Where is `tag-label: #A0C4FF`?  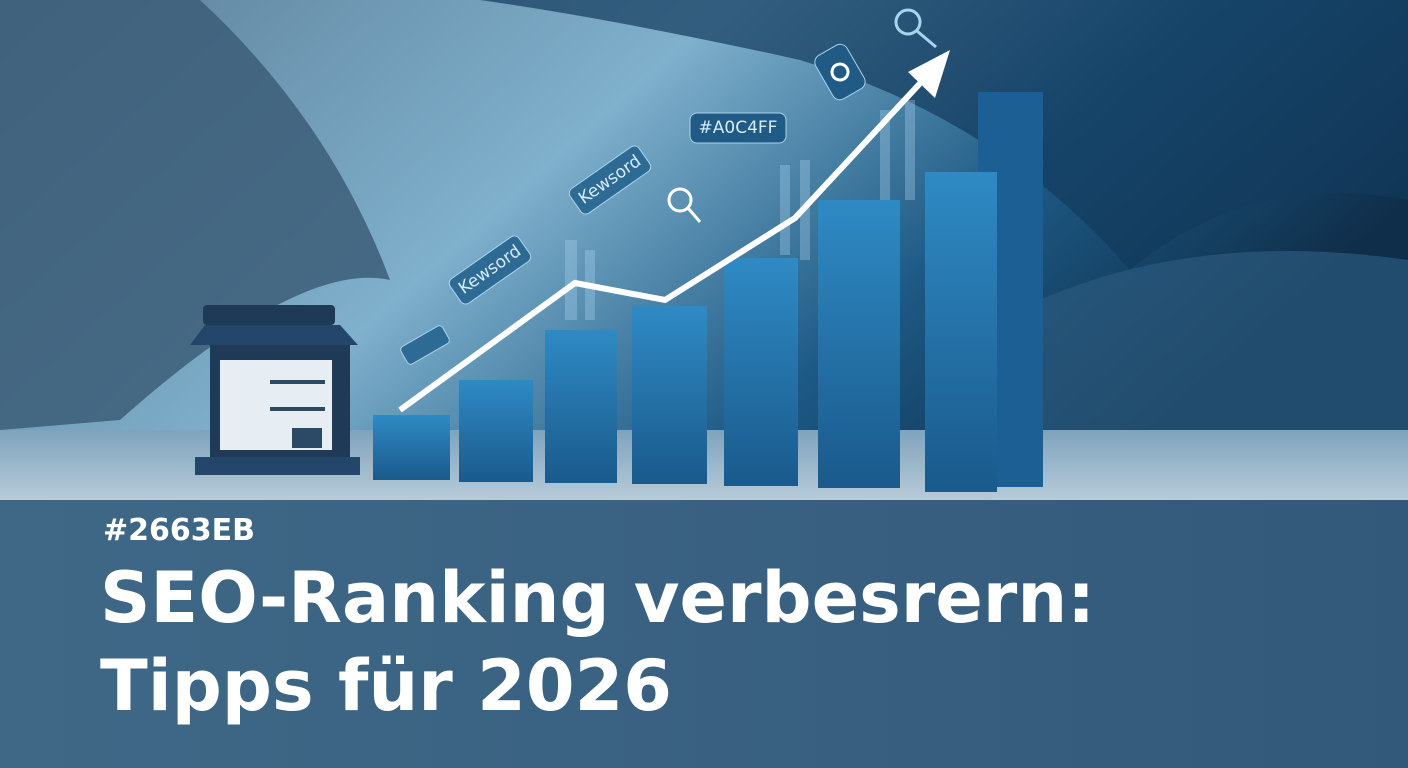
tag-label: #A0C4FF is located at coordinates (738, 128).